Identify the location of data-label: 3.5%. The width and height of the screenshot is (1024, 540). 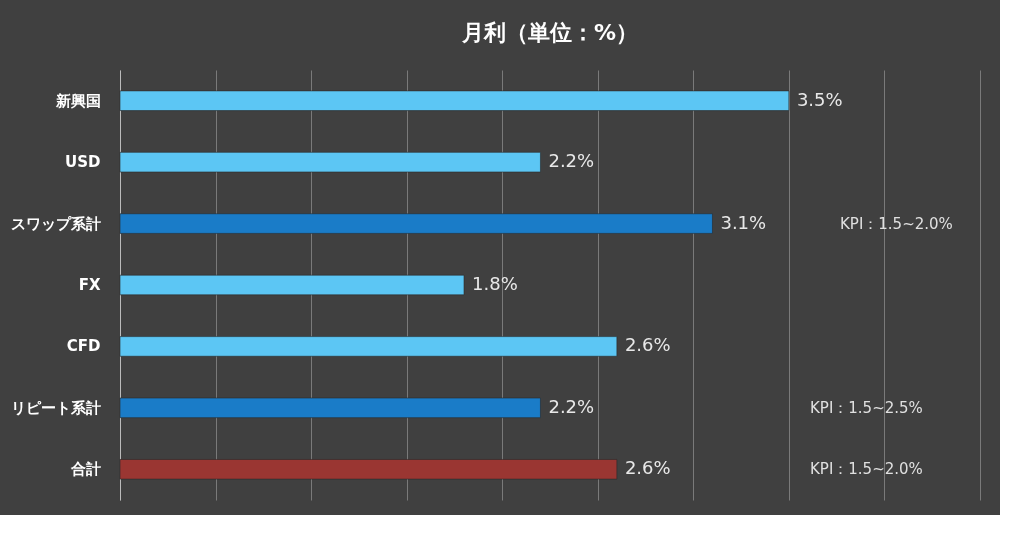
(819, 99).